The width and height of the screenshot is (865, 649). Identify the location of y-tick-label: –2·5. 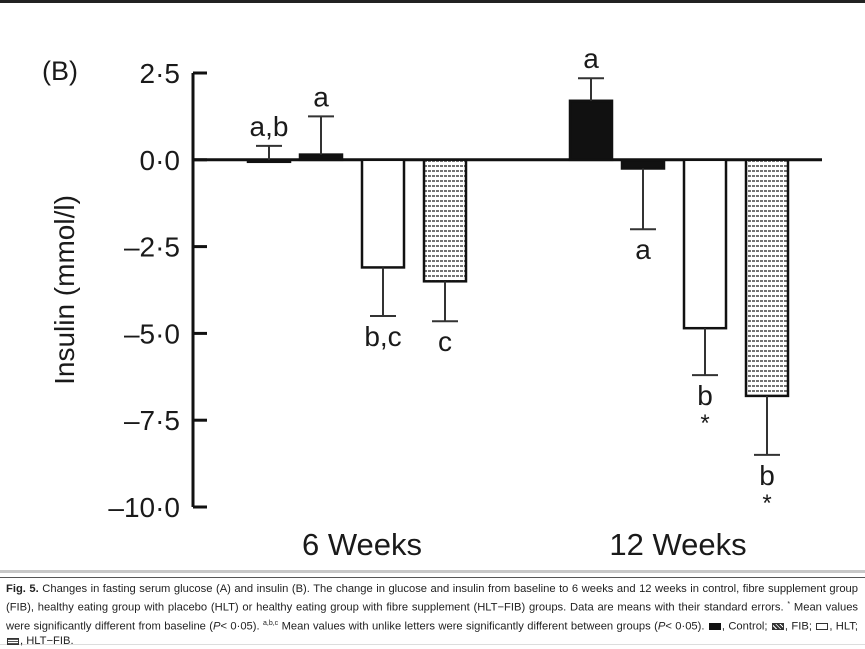
(152, 247).